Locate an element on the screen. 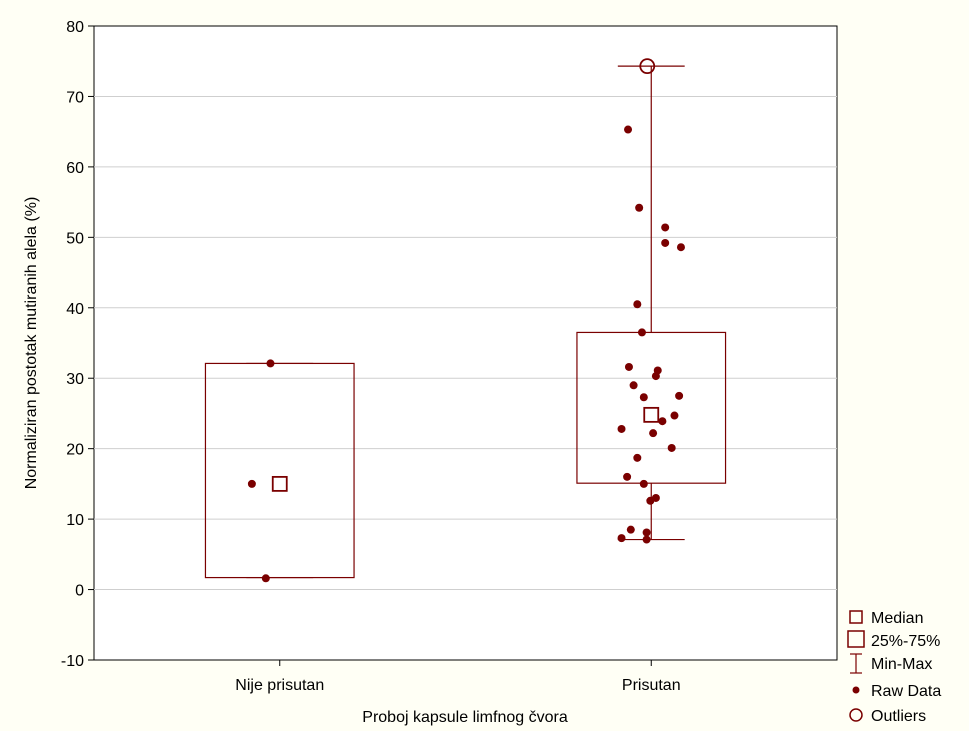 This screenshot has height=736, width=969. legend: Median 25%-75% Min-Max Raw Data Outliers is located at coordinates (894, 667).